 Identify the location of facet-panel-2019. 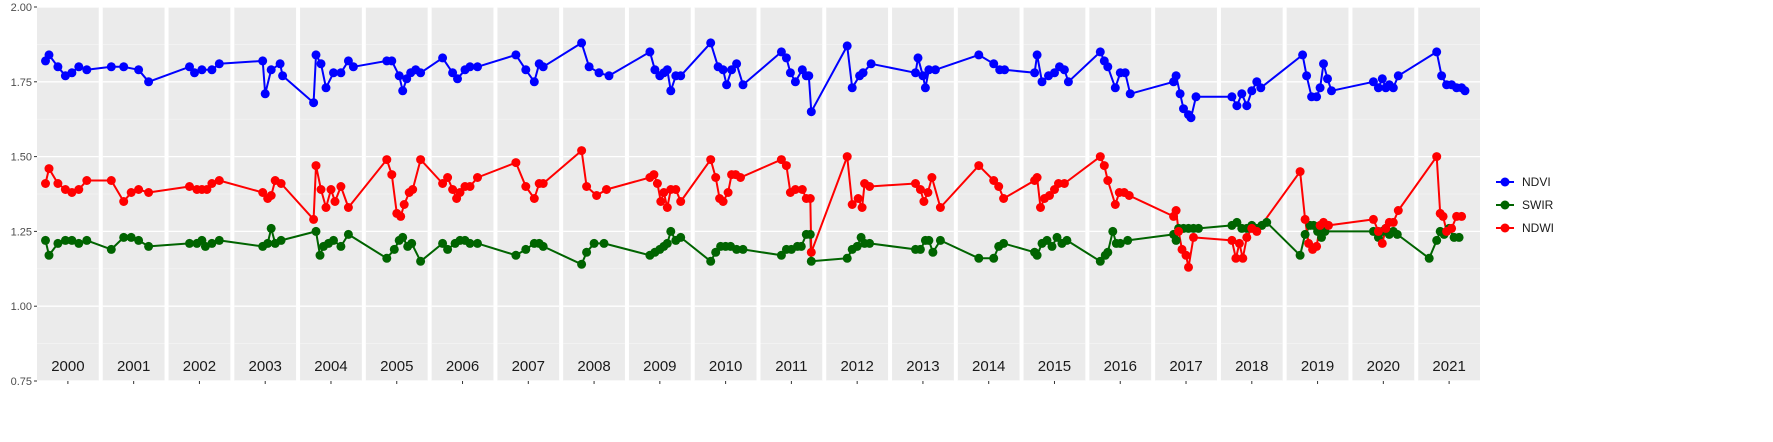
(1317, 194).